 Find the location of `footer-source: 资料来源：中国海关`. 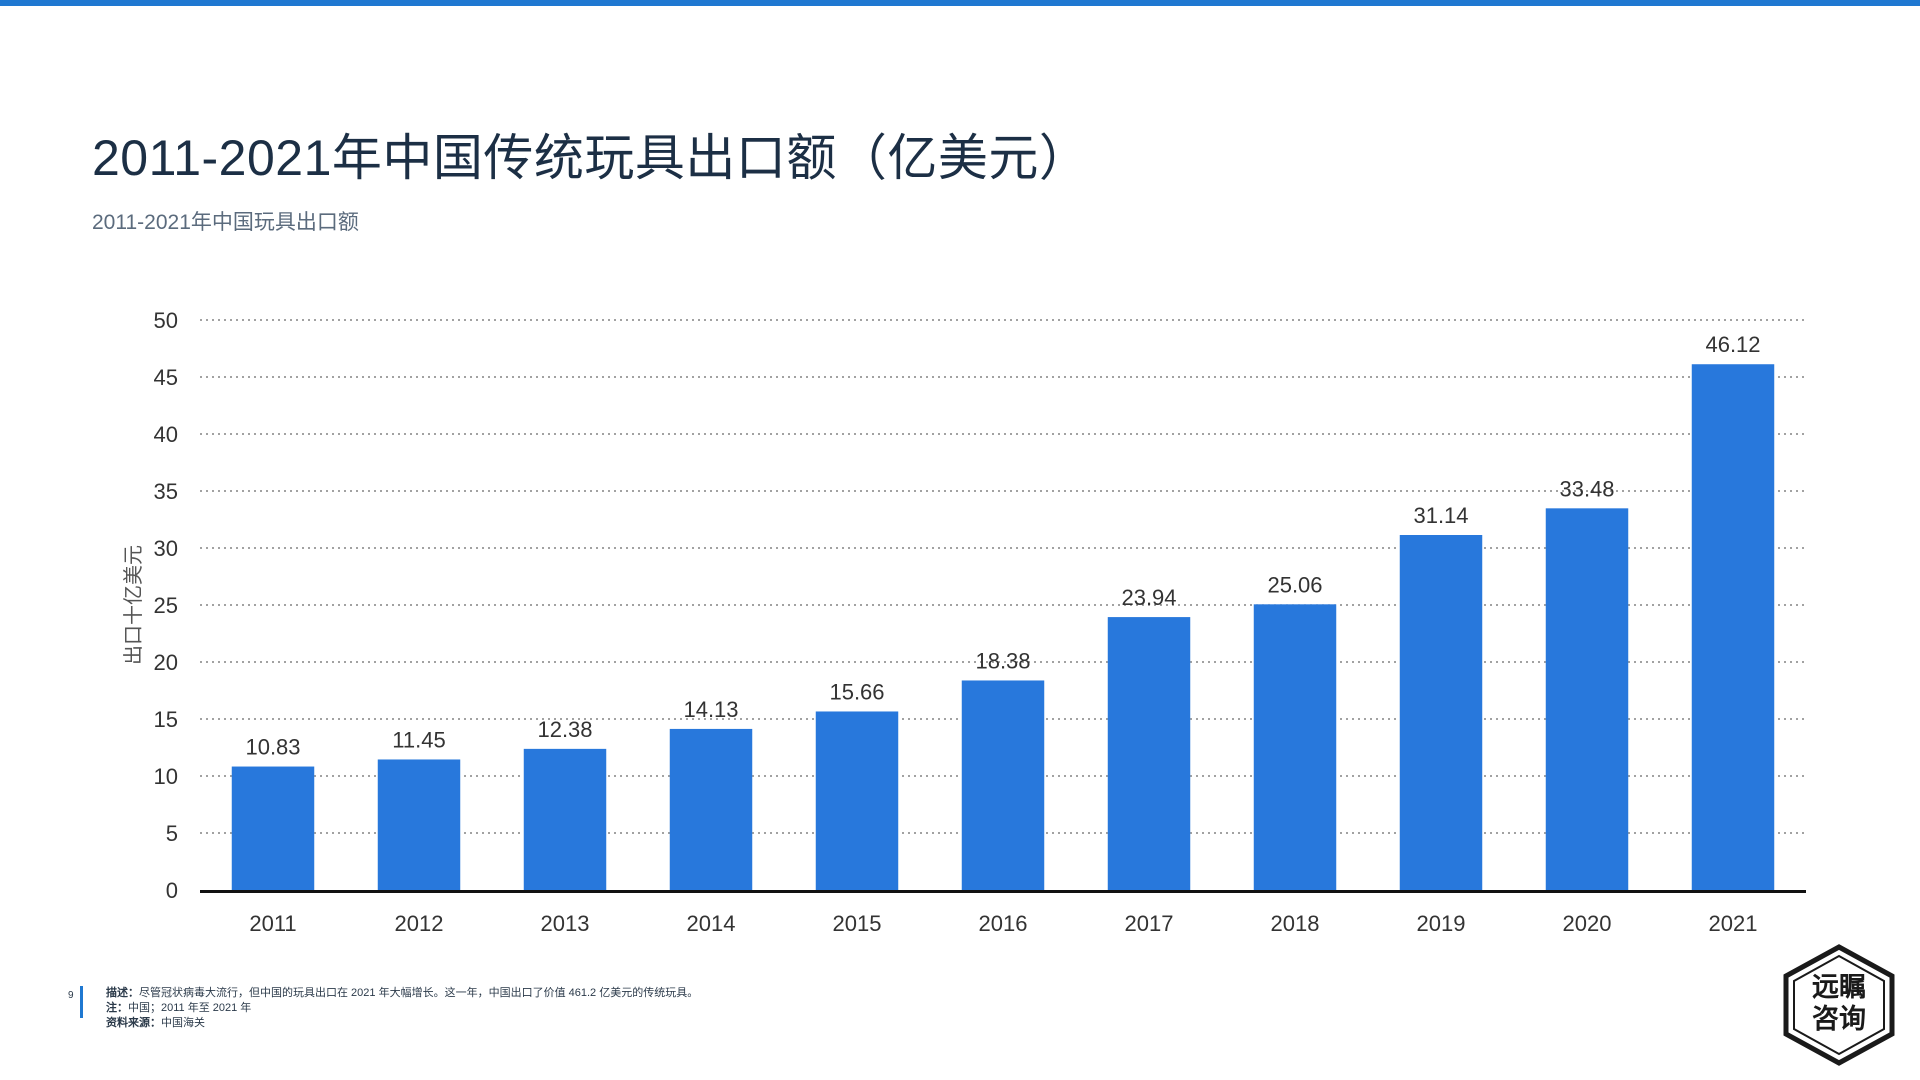

footer-source: 资料来源：中国海关 is located at coordinates (402, 1023).